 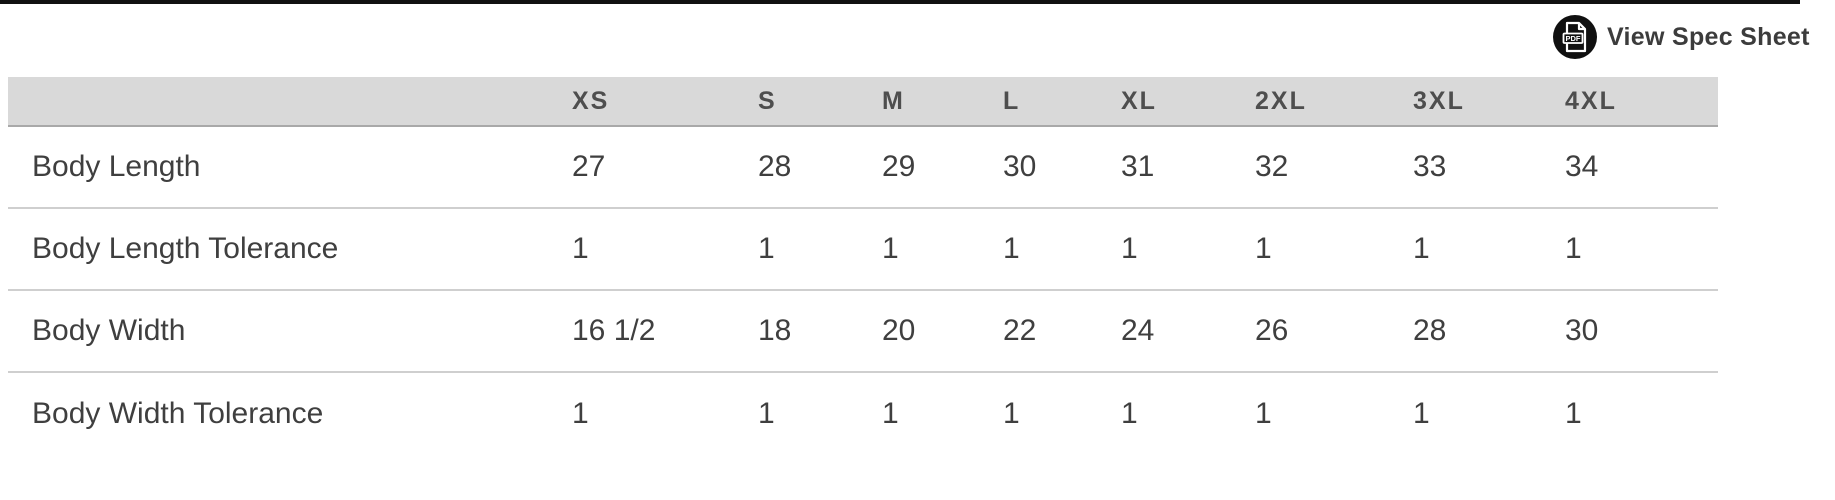 What do you see at coordinates (930, 331) in the screenshot?
I see `cell-body-width-m: 20` at bounding box center [930, 331].